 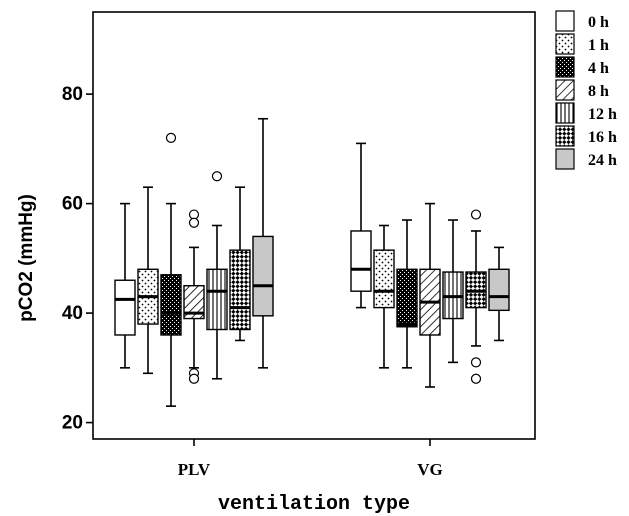 What do you see at coordinates (361, 225) in the screenshot?
I see `box-0h-VG` at bounding box center [361, 225].